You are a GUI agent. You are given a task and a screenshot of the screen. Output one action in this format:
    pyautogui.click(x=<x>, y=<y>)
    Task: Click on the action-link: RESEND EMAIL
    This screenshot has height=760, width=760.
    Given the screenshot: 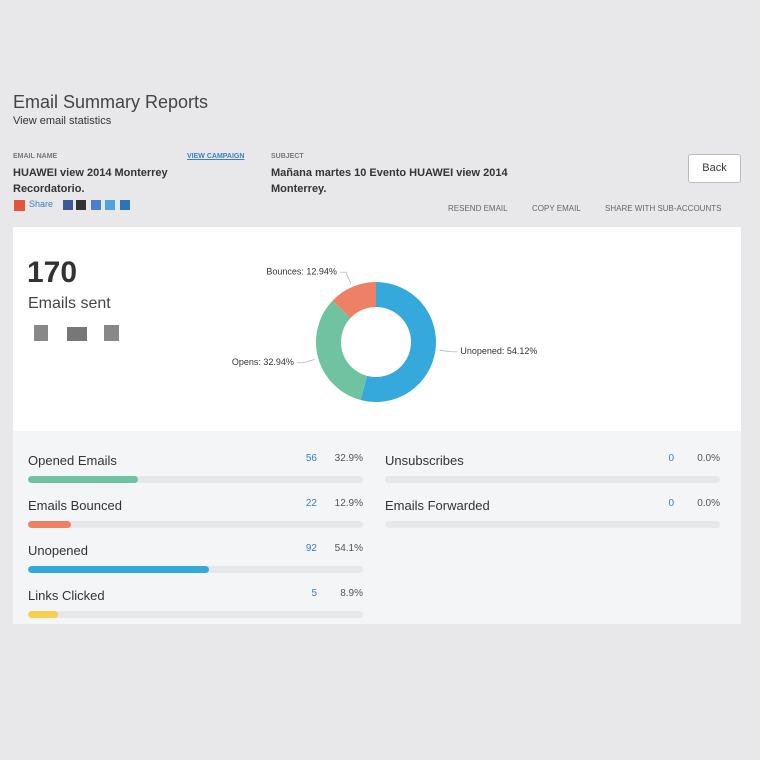 What is the action you would take?
    pyautogui.click(x=478, y=208)
    